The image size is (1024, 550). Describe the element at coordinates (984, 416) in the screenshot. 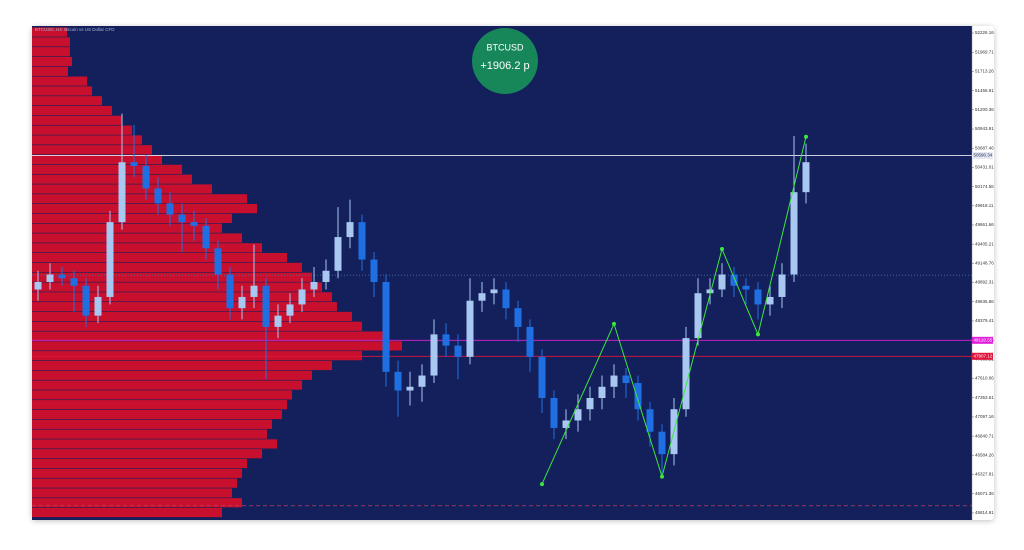

I see `y-tick-label: 47097.16` at that location.